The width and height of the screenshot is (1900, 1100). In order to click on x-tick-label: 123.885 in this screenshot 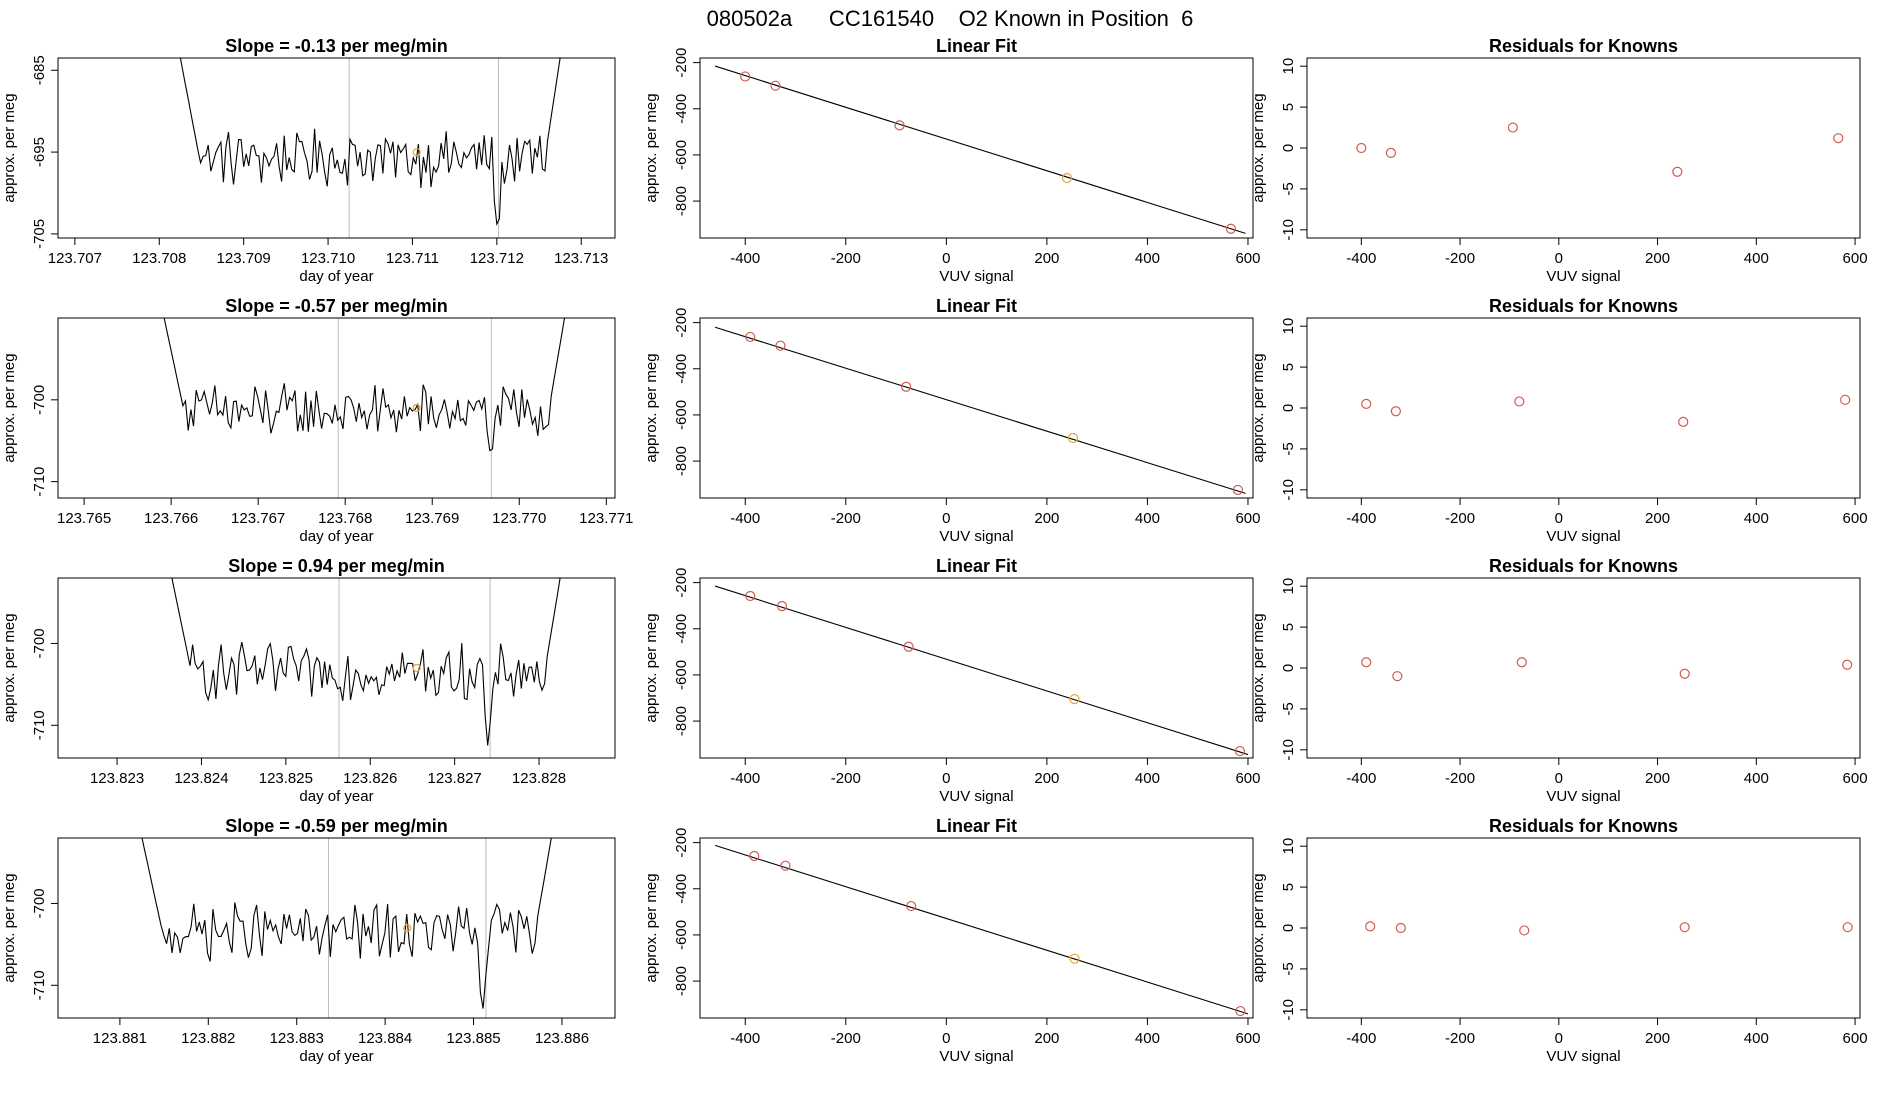, I will do `click(473, 1038)`.